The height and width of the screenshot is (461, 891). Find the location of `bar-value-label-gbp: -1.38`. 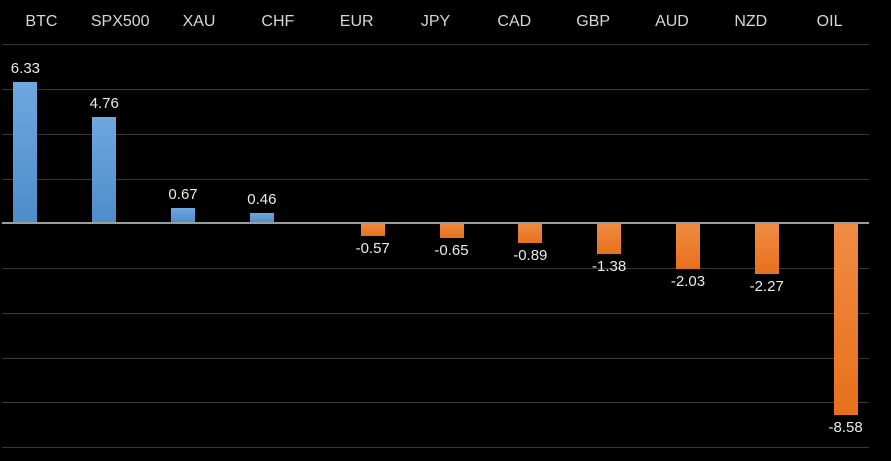

bar-value-label-gbp: -1.38 is located at coordinates (609, 267).